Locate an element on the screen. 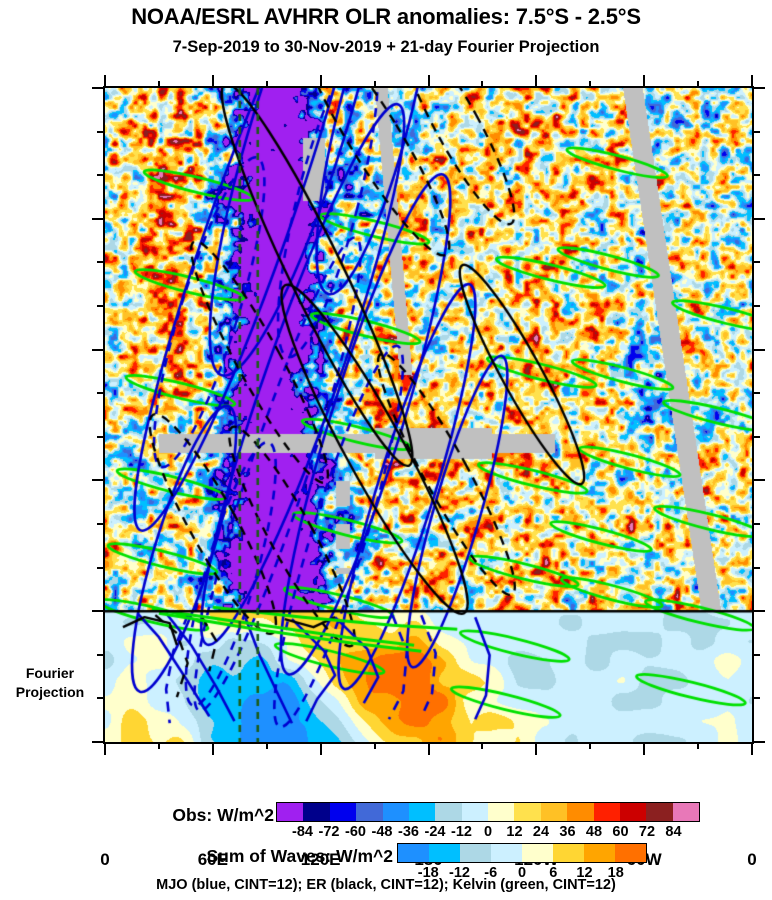  colorbar-tick-label: -72 is located at coordinates (329, 832).